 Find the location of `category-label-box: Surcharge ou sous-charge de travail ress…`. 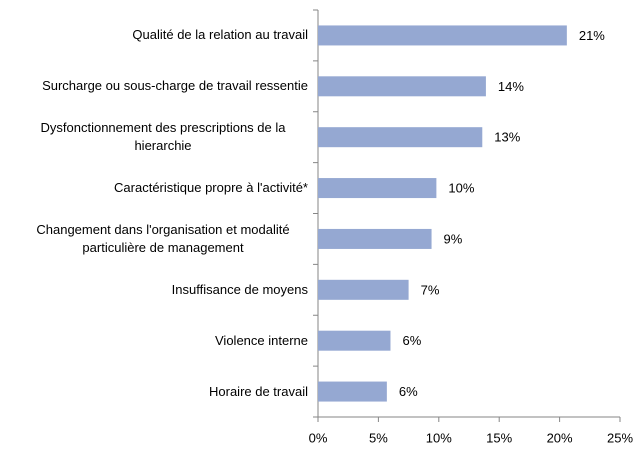

category-label-box: Surcharge ou sous-charge de travail ress… is located at coordinates (158, 86).